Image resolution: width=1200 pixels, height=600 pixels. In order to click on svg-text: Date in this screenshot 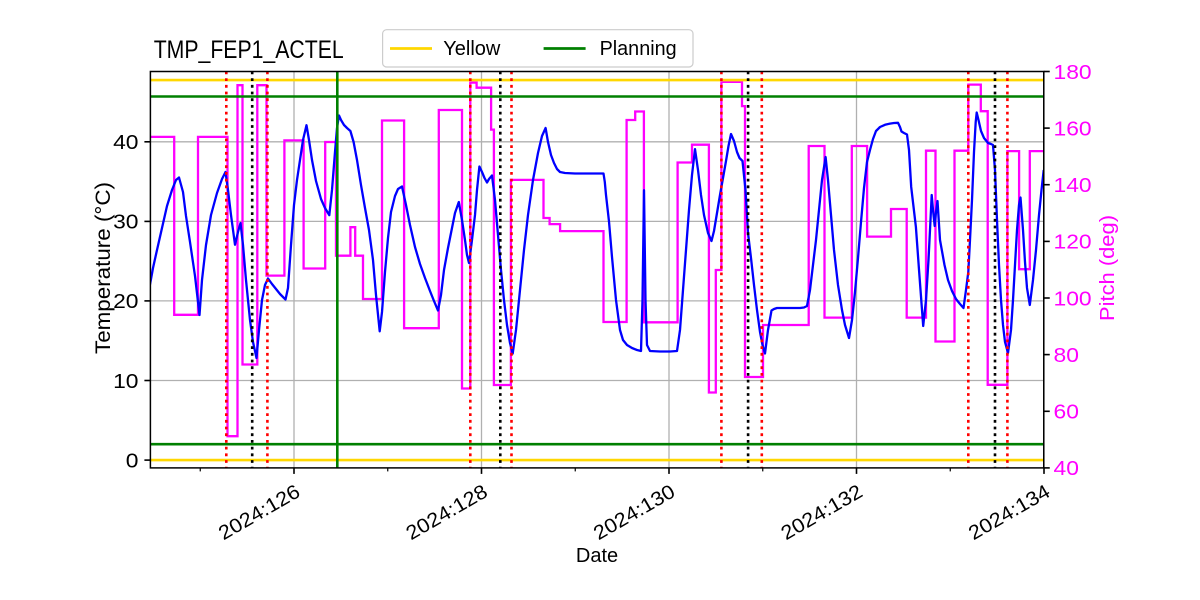, I will do `click(597, 556)`.